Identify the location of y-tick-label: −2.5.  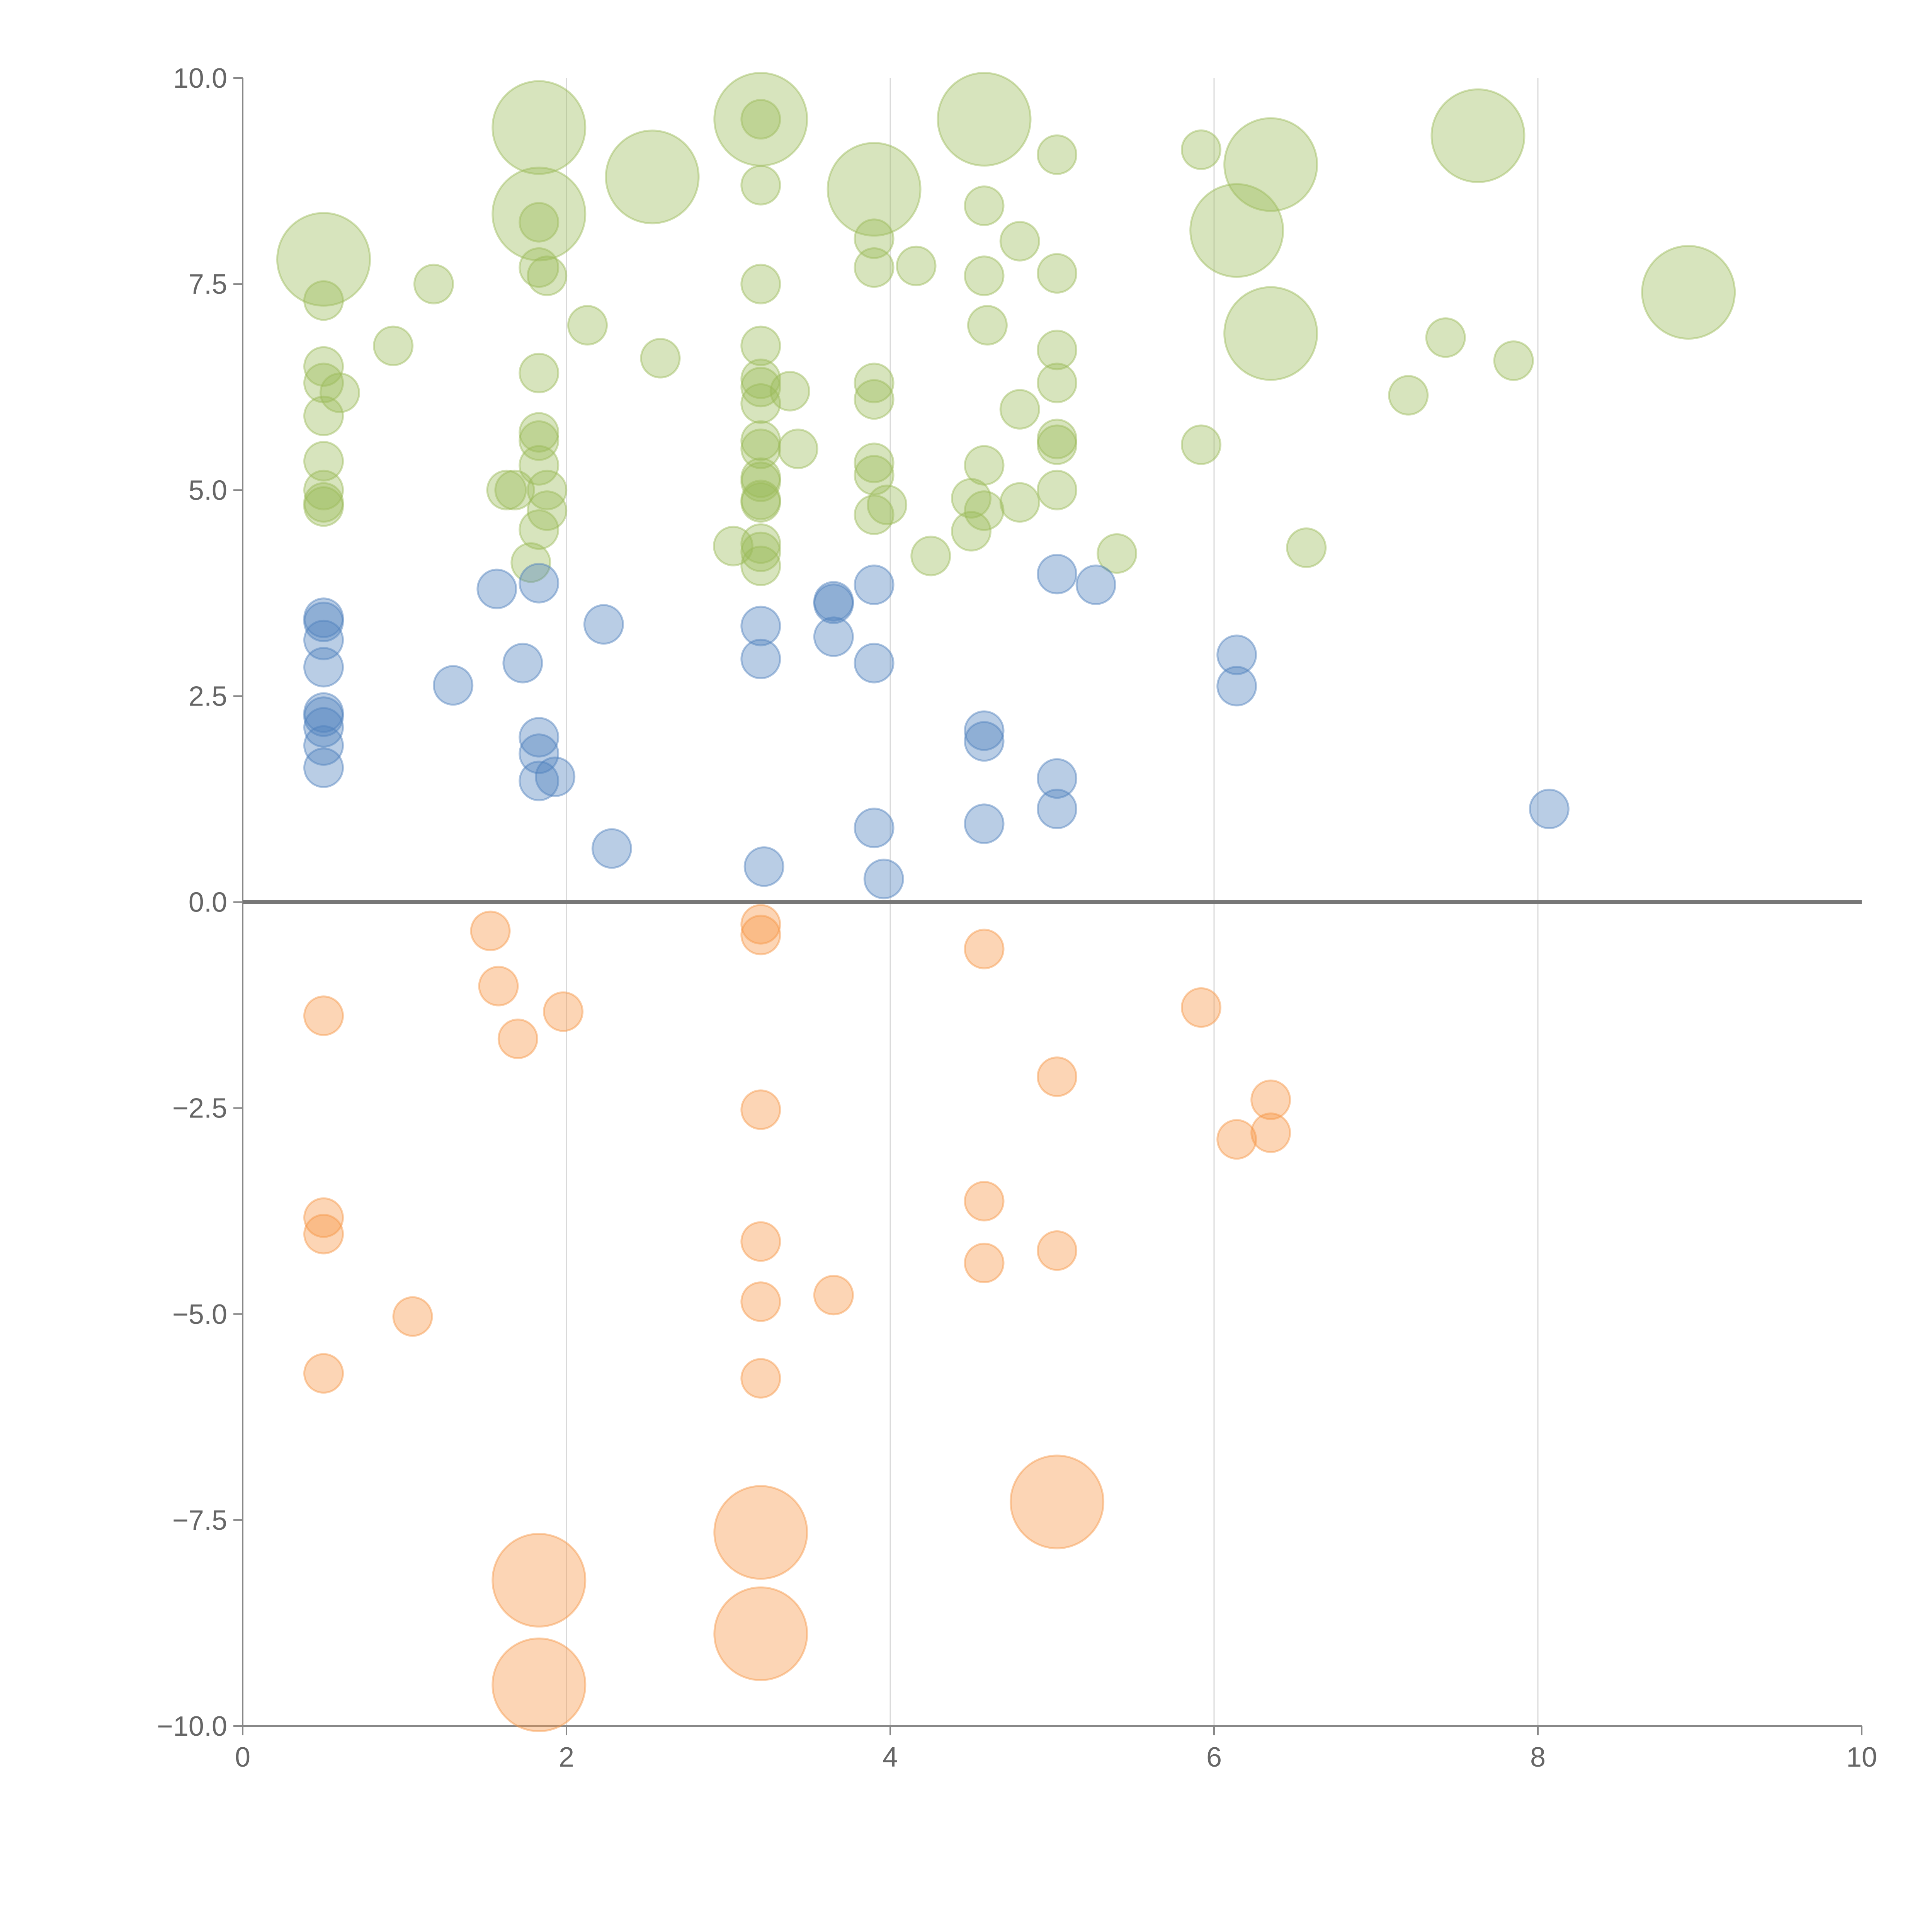
(200, 1108).